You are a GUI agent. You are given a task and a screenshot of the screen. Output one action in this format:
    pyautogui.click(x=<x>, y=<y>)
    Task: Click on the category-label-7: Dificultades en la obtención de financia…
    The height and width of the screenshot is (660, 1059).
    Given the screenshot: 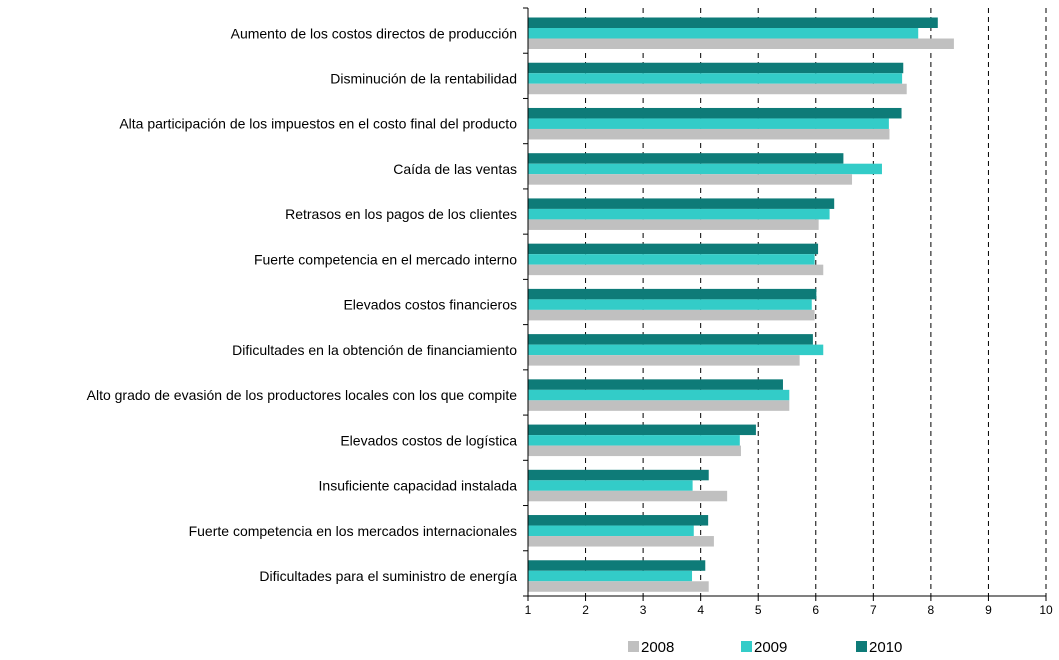 What is the action you would take?
    pyautogui.click(x=374, y=350)
    